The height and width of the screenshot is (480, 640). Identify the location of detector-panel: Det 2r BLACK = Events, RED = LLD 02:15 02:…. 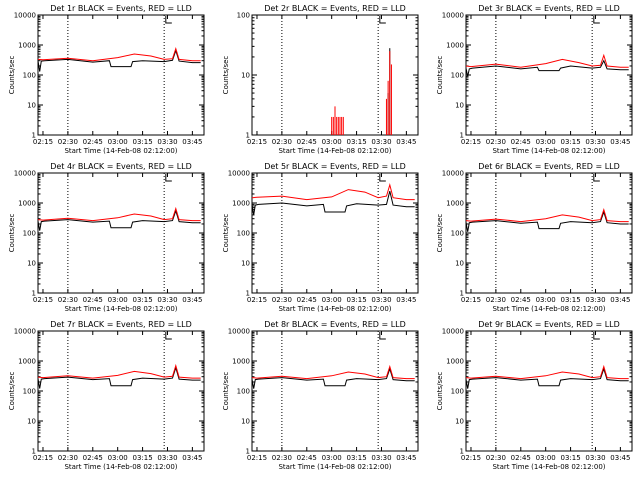
(320, 79).